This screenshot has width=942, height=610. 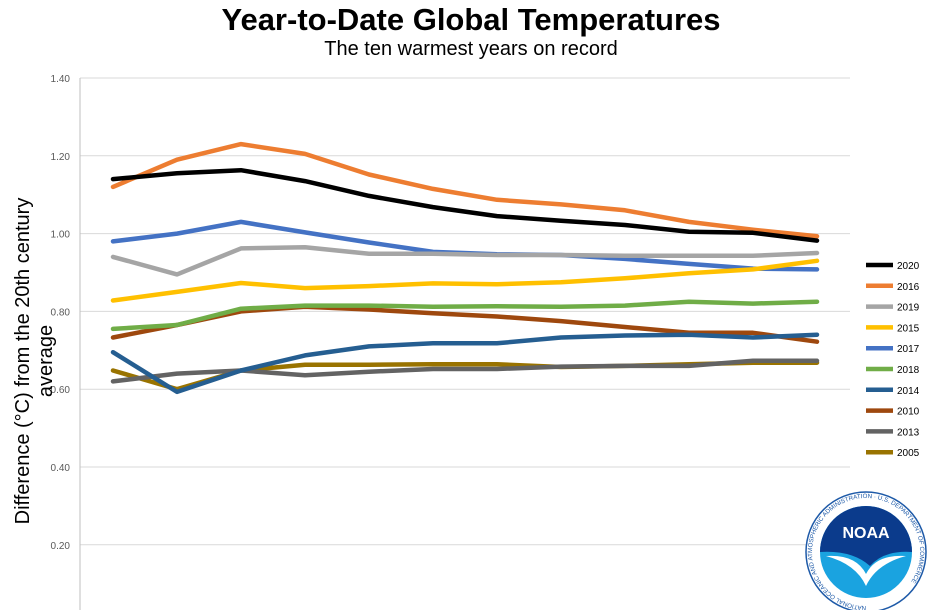 I want to click on chart-subtitle: The ten warmest years on record, so click(x=471, y=49).